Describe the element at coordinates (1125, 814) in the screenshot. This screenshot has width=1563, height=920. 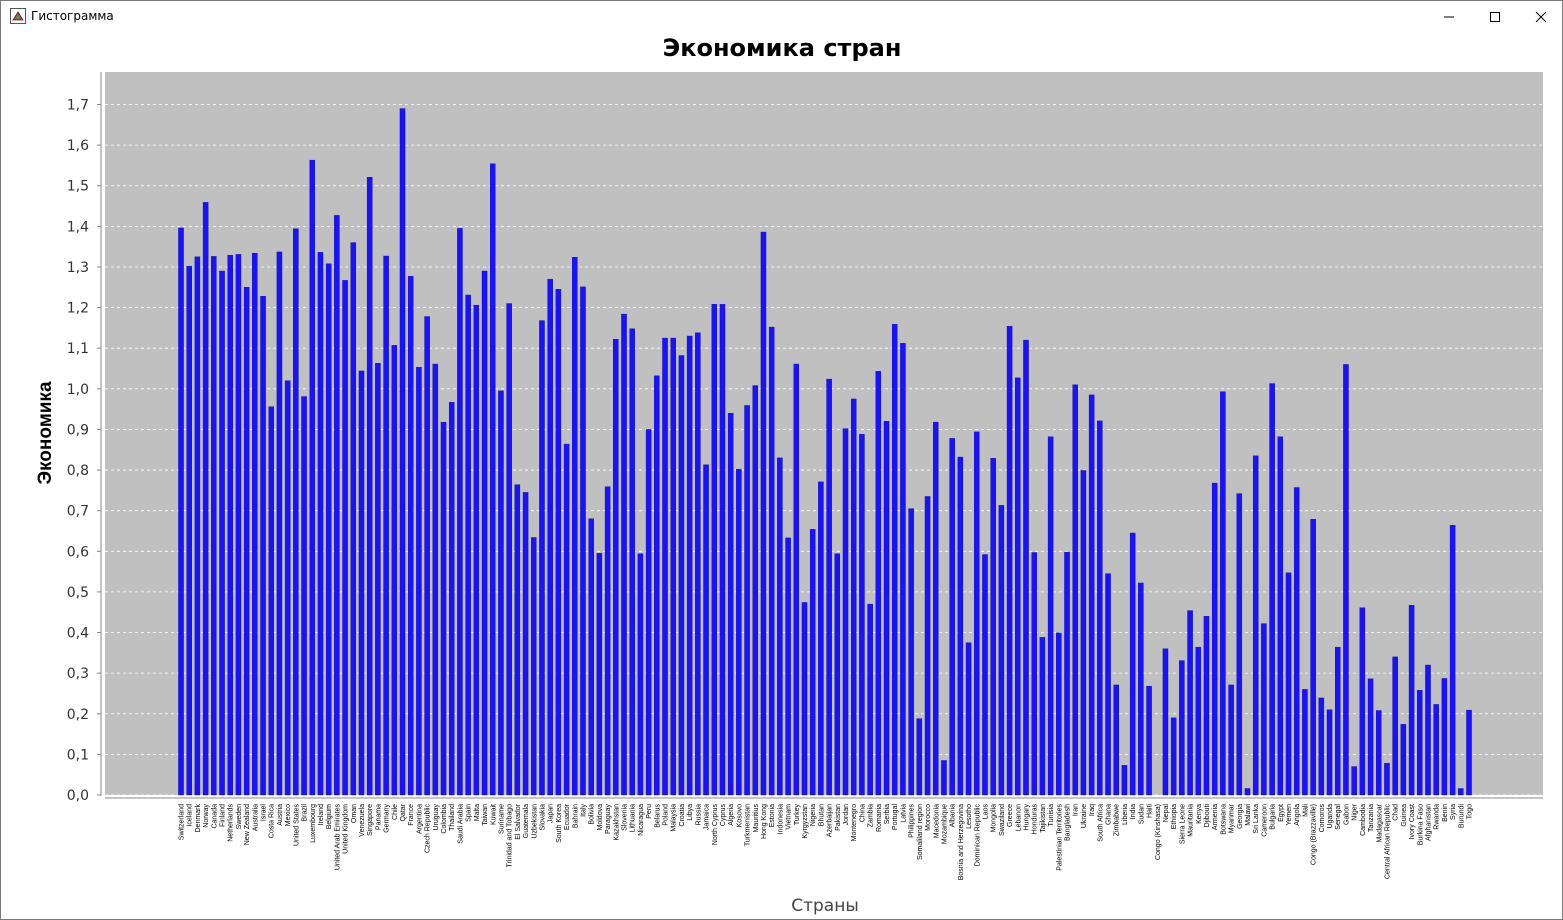
I see `x-tick-label: Liberia` at that location.